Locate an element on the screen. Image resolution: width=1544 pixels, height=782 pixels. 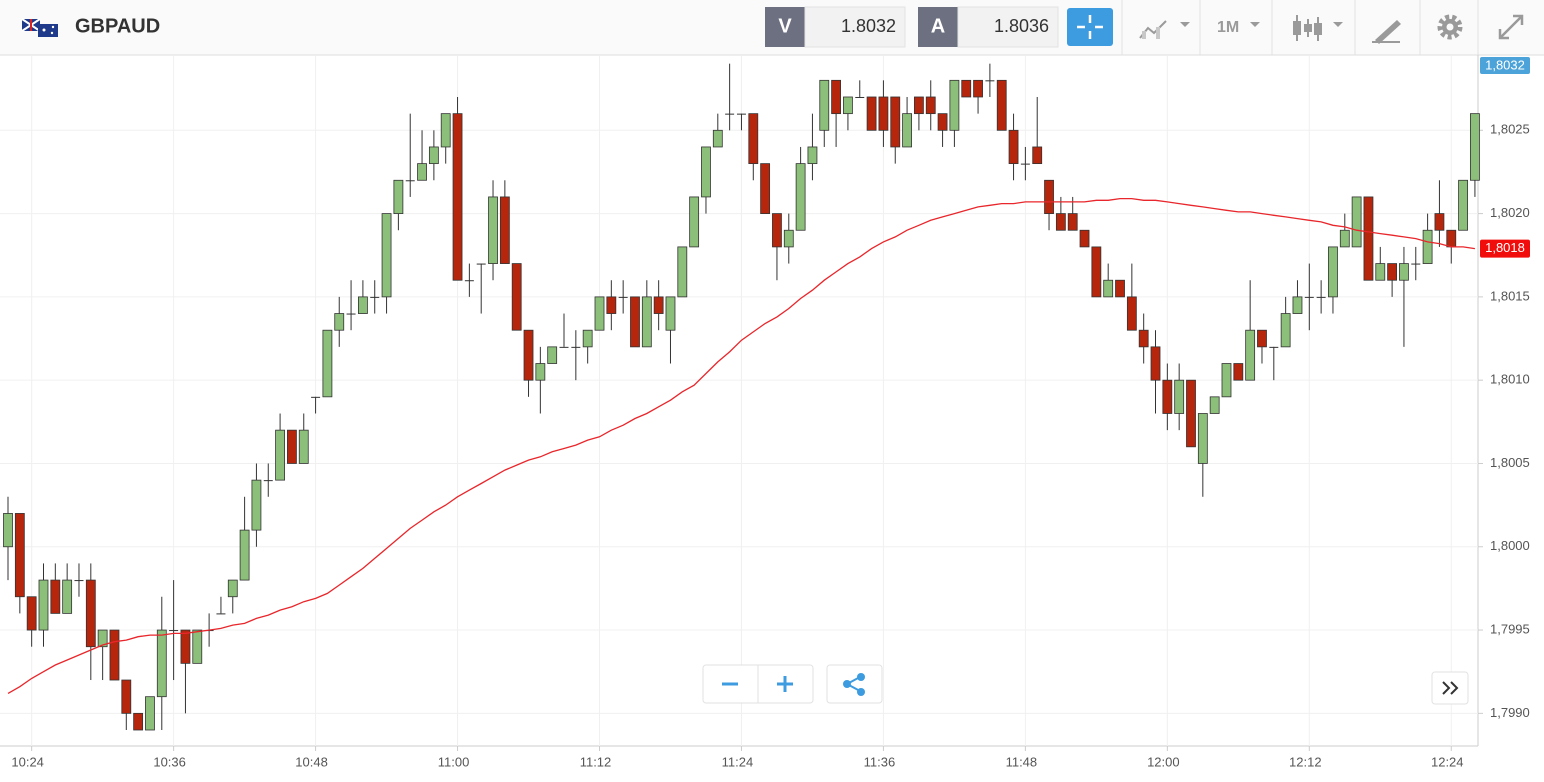
symbol: GBPAUD is located at coordinates (117, 26).